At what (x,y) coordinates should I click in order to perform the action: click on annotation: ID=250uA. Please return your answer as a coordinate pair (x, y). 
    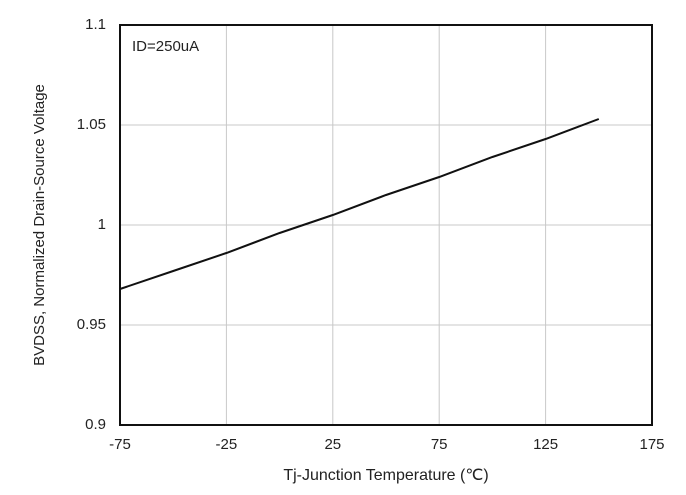
    Looking at the image, I should click on (165, 46).